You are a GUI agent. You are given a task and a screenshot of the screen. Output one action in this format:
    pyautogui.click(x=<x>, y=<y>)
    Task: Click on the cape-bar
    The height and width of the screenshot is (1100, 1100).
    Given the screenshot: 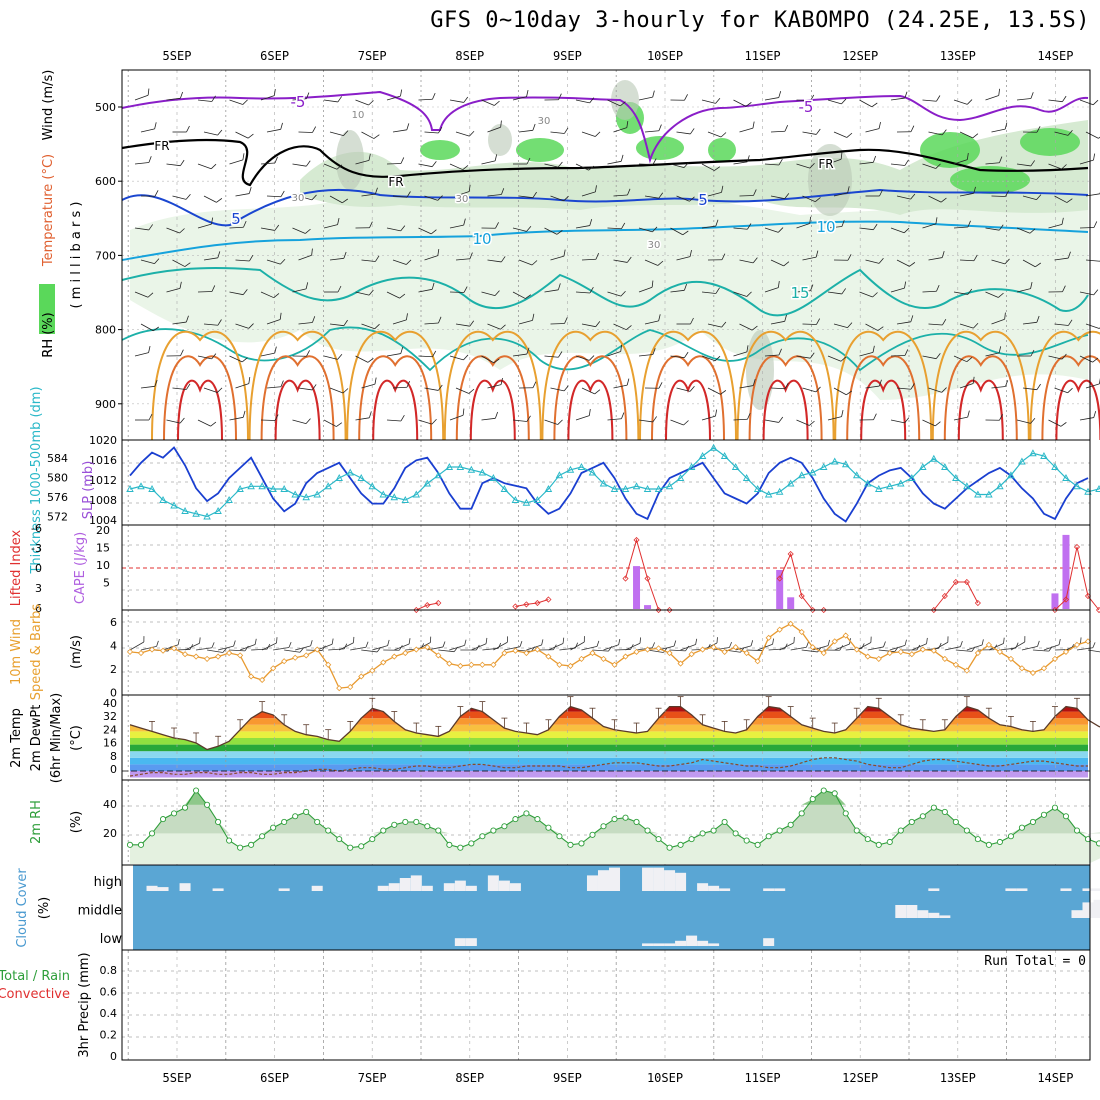 What is the action you would take?
    pyautogui.click(x=1066, y=571)
    